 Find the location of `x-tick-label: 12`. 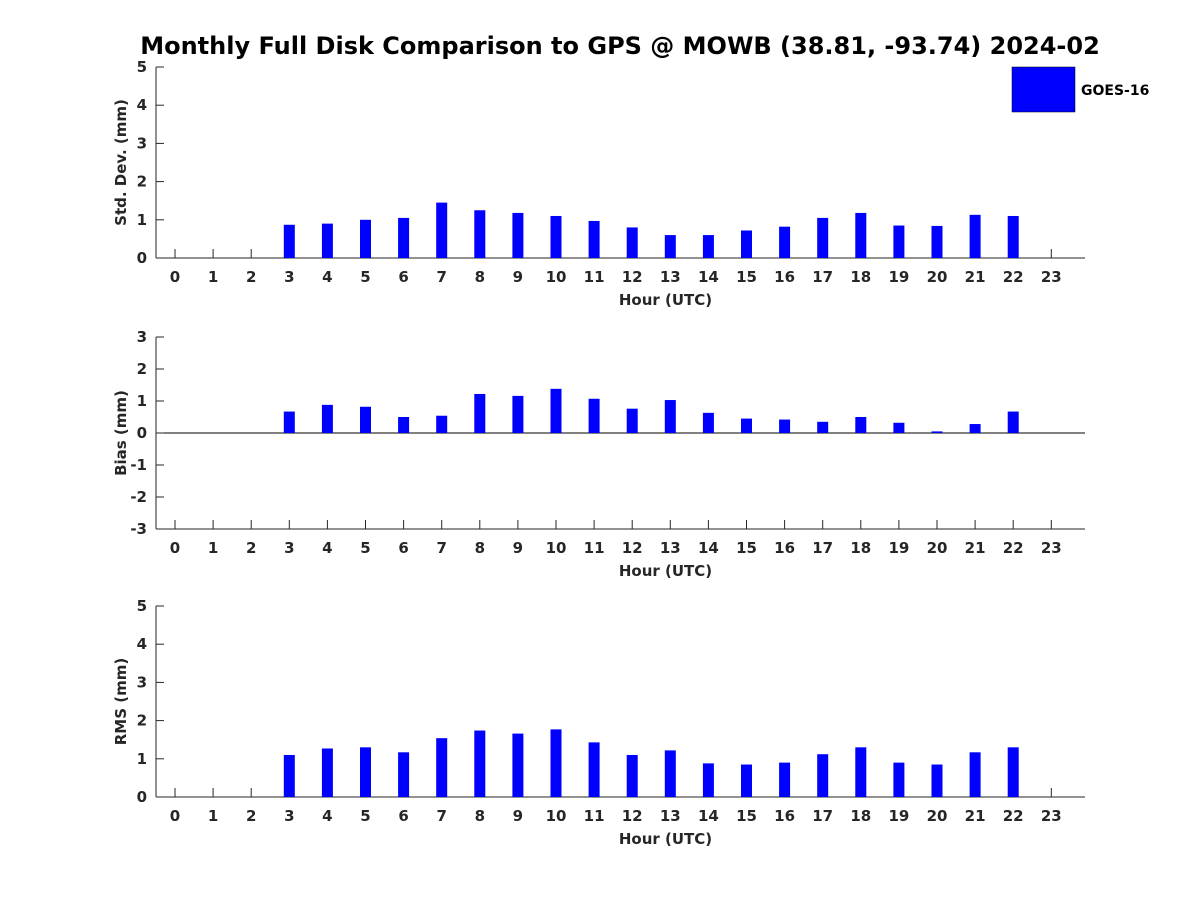

x-tick-label: 12 is located at coordinates (632, 816).